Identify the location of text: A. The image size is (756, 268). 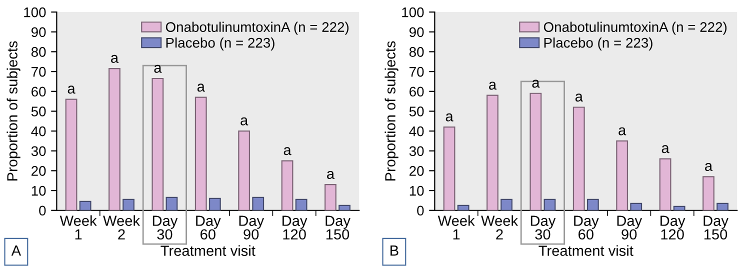
(16, 251).